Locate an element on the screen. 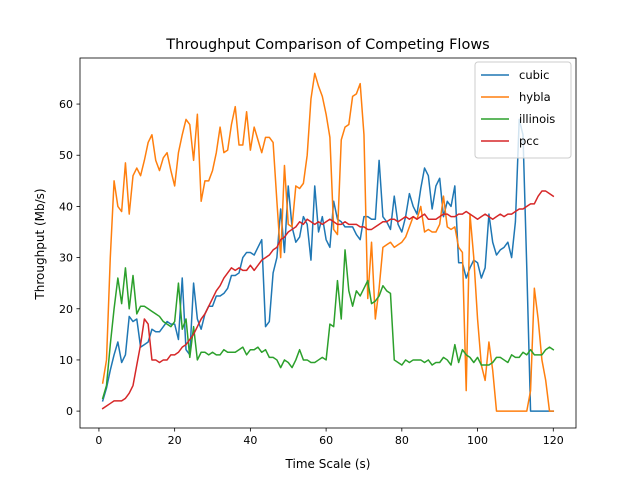 The width and height of the screenshot is (640, 485). y-tick-label: 60 is located at coordinates (66, 104).